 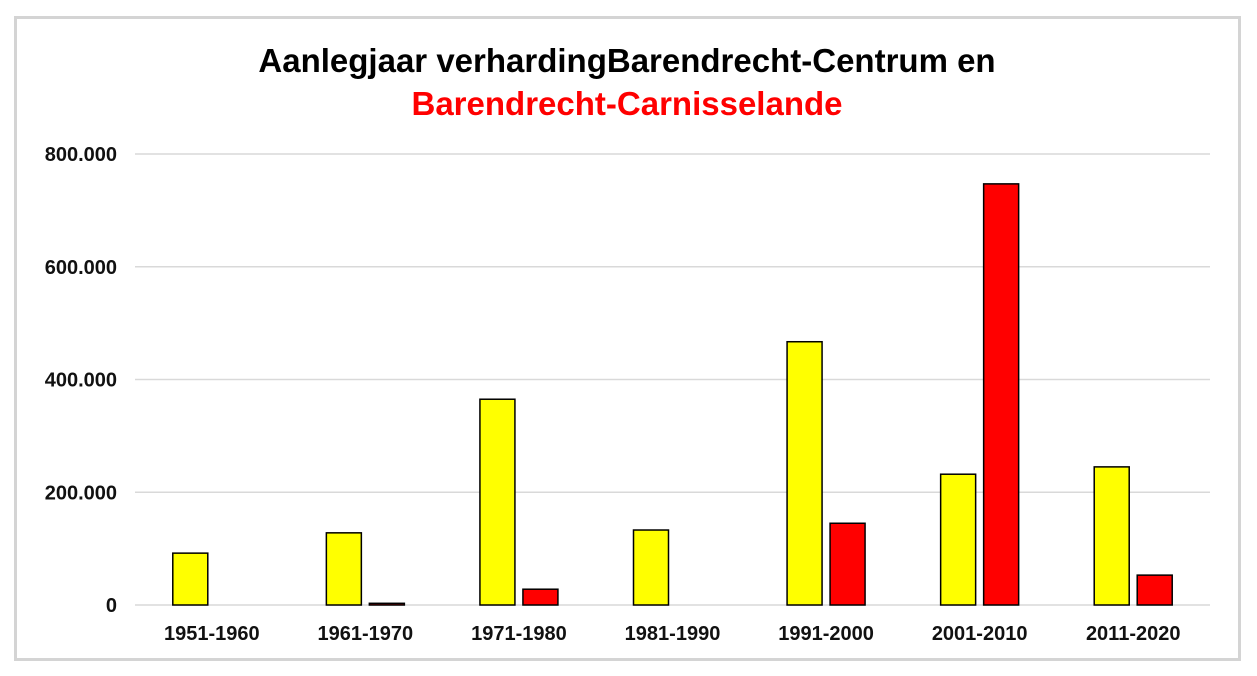 I want to click on y-tick-label: 400.000, so click(x=81, y=381).